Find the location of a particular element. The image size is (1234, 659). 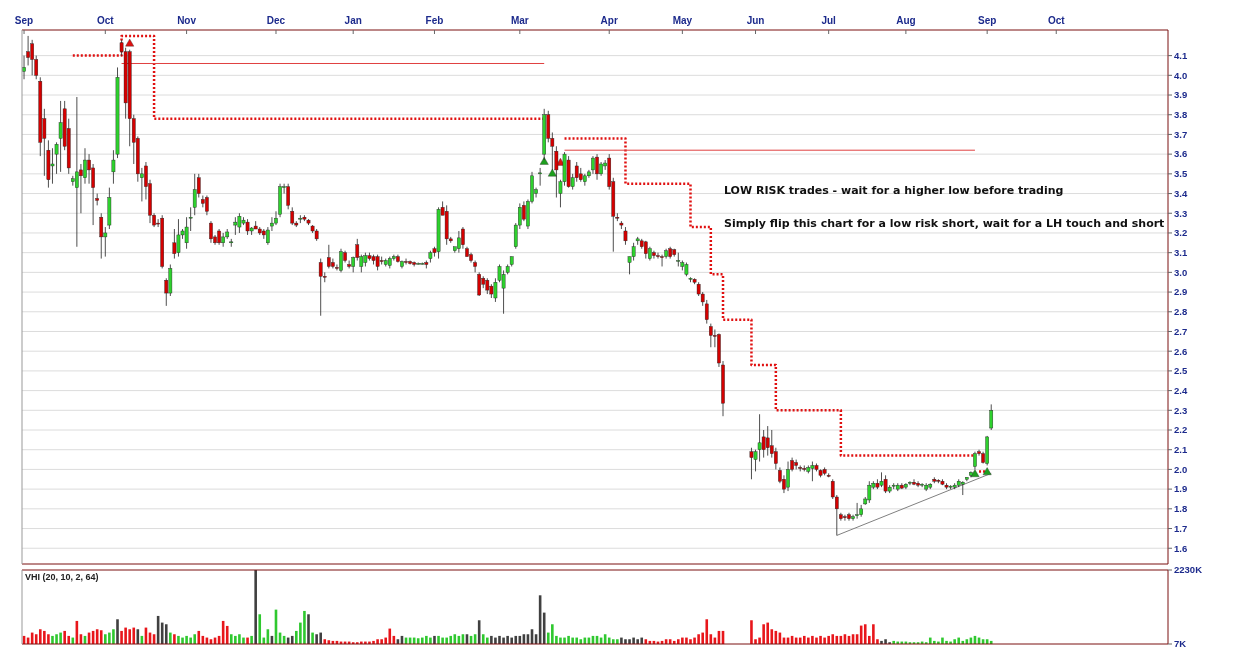

y-tick-label: 2.2 is located at coordinates (1181, 430).